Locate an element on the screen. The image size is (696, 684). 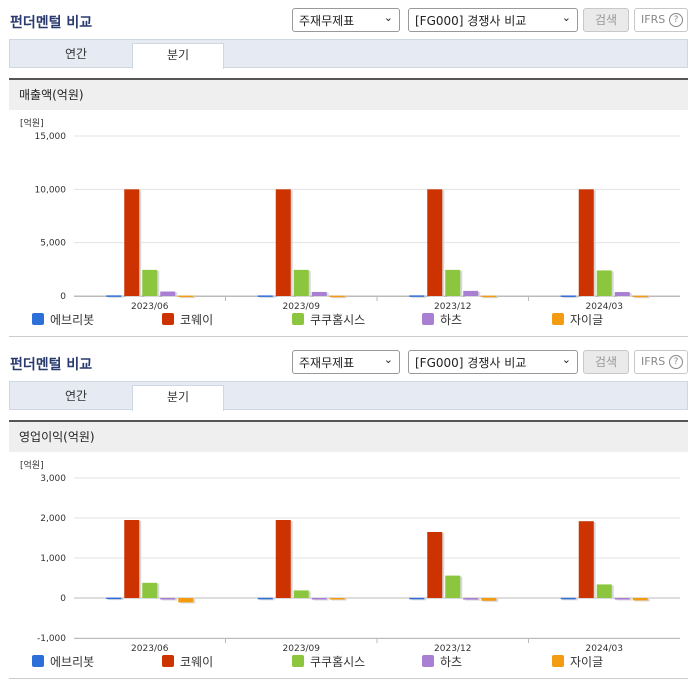
statement-select-value: 주재무제표 is located at coordinates (327, 21).